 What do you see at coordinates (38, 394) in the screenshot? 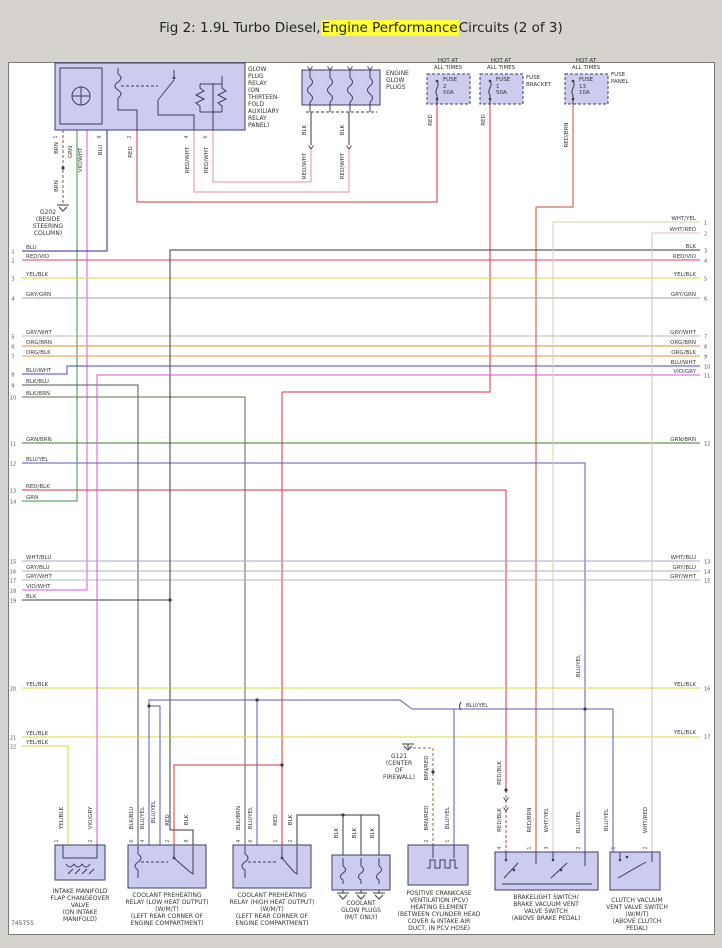
I see `left-row-code: BLK/BRN` at bounding box center [38, 394].